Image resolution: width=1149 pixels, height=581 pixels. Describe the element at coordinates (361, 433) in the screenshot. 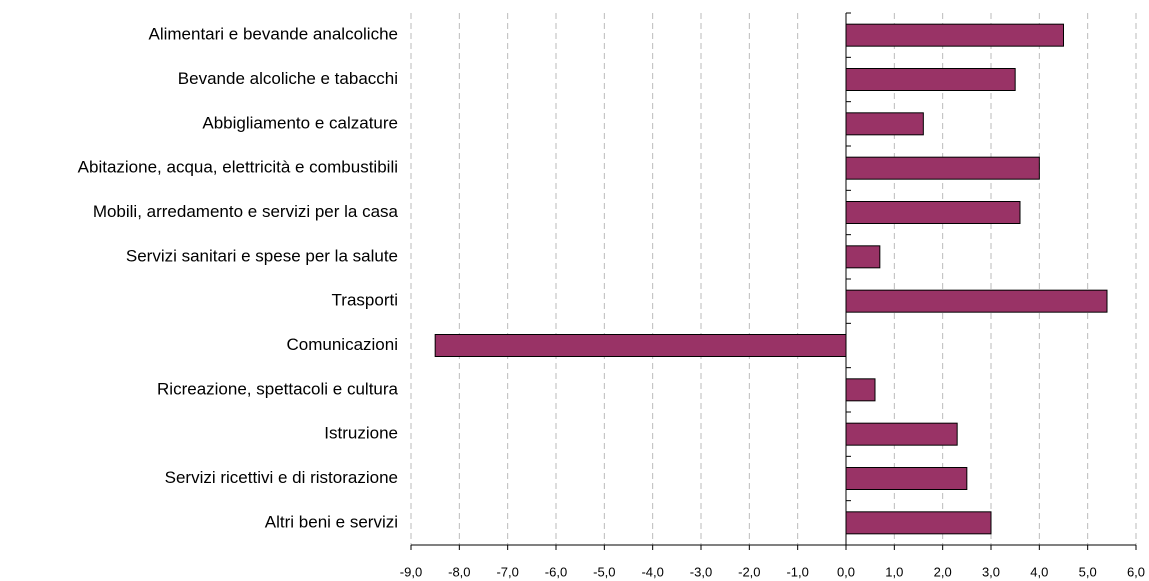

I see `y-tick-label: Istruzione` at that location.